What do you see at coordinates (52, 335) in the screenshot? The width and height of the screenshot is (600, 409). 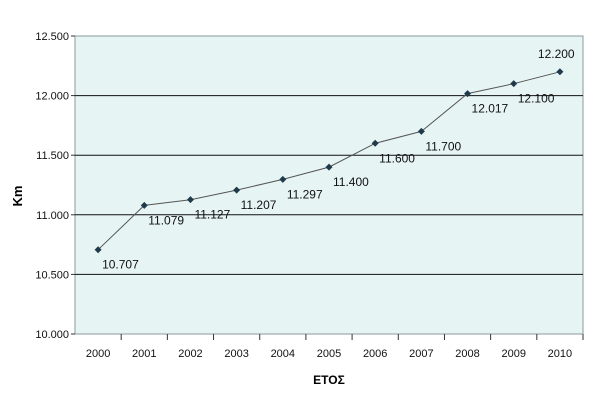 I see `y-tick-label: 10.000` at bounding box center [52, 335].